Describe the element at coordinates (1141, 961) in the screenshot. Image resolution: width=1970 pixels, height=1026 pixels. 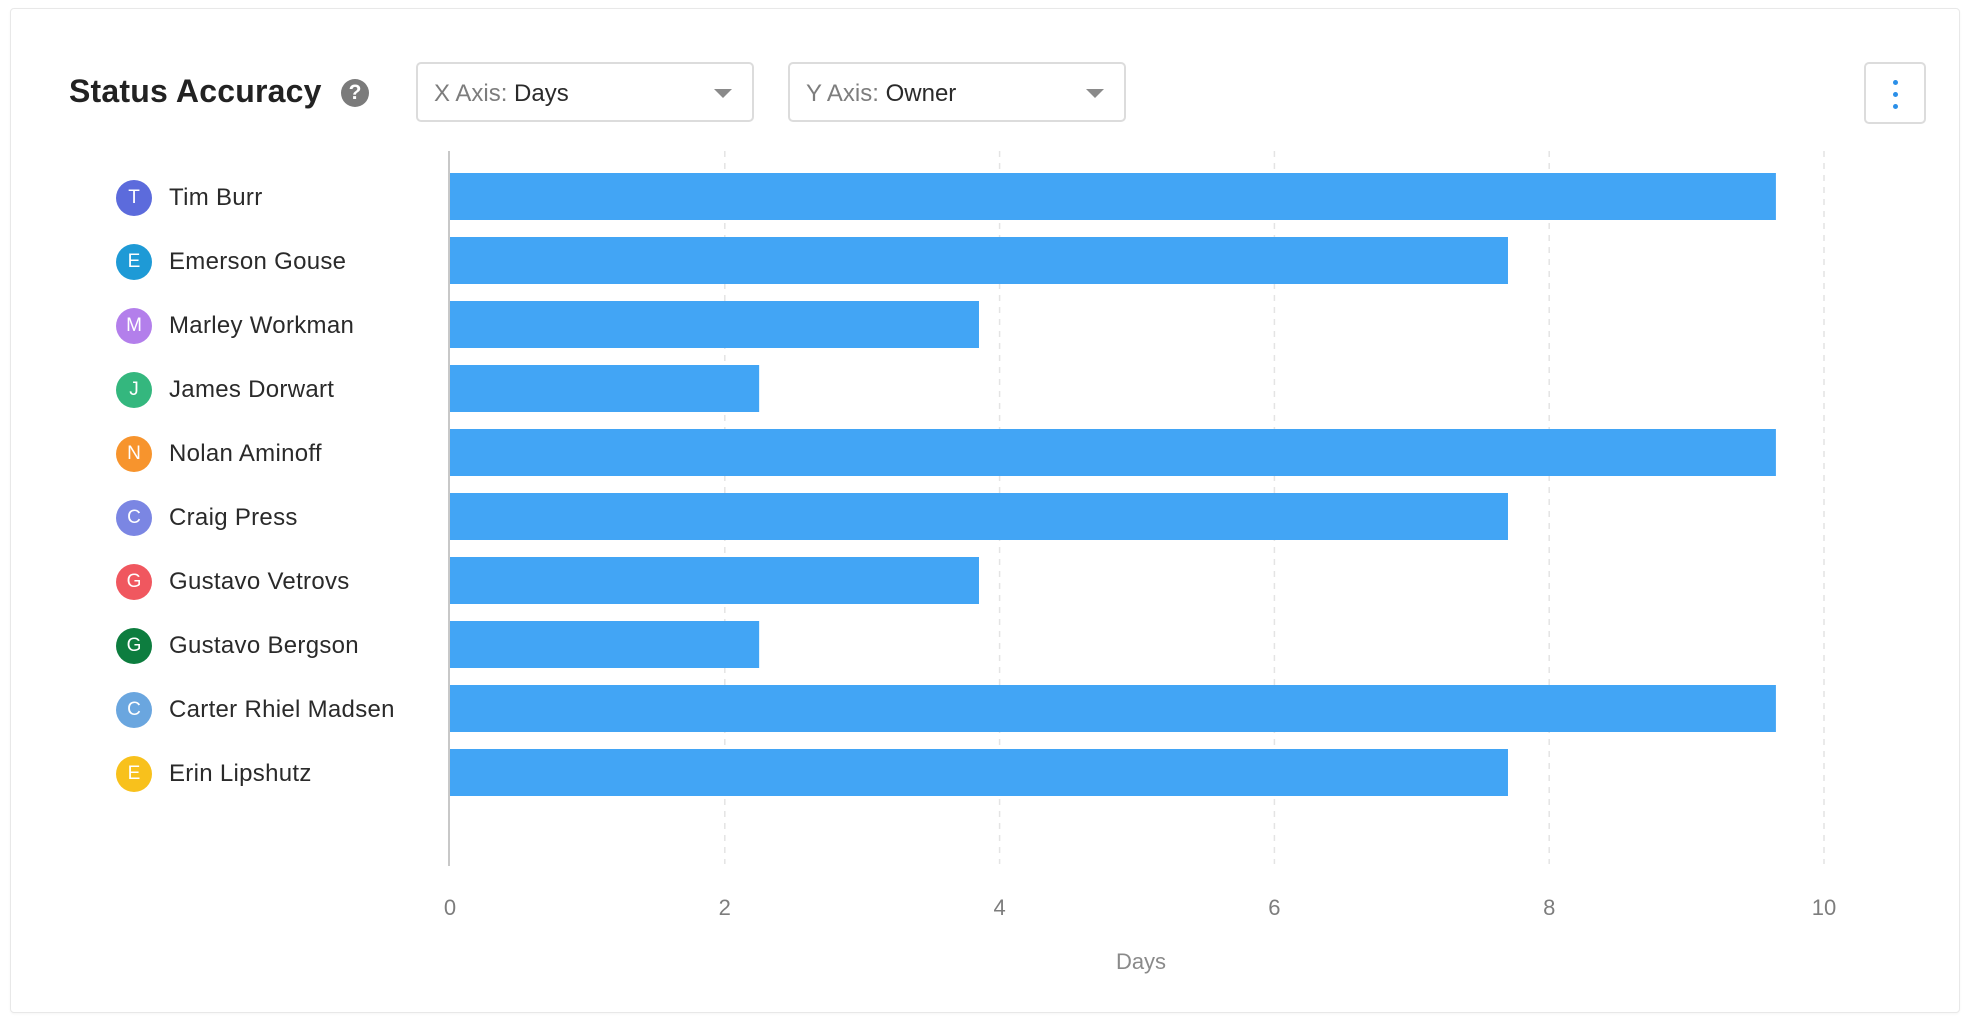
I see `x-axis-title: Days` at that location.